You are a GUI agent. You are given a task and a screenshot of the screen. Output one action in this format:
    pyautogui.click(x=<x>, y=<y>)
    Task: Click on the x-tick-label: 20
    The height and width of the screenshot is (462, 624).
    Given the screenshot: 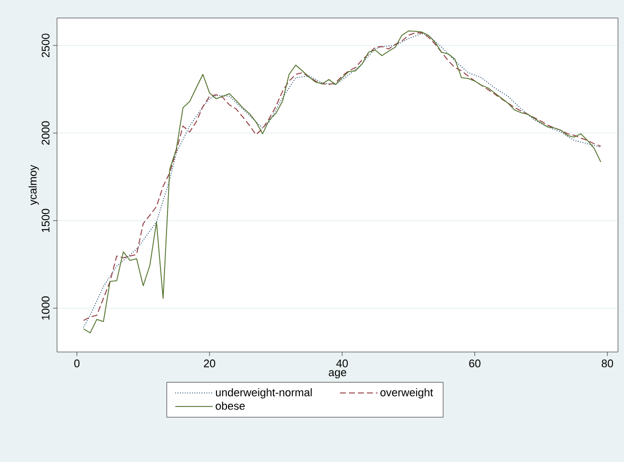 What is the action you would take?
    pyautogui.click(x=210, y=364)
    